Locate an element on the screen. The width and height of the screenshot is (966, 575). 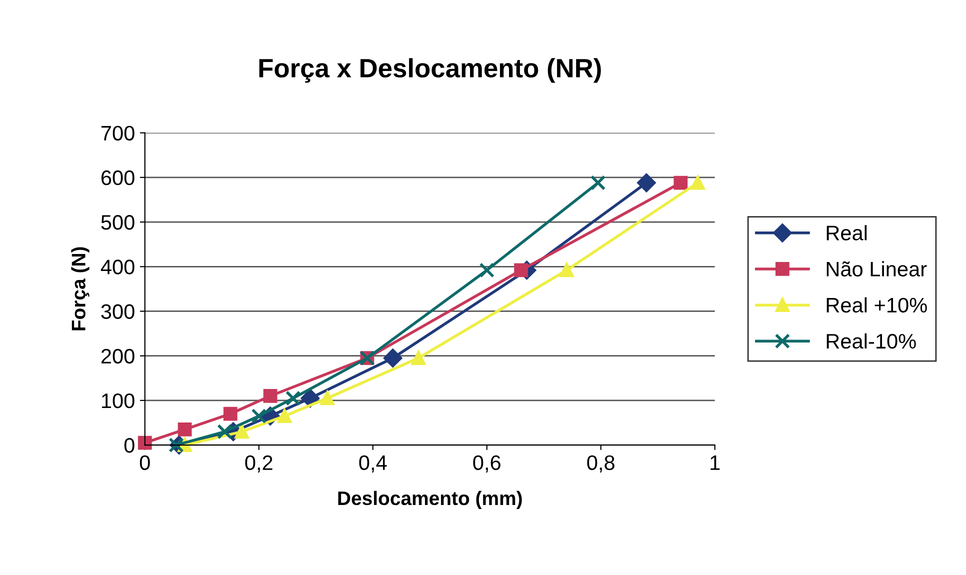
y-tick-label: 500 is located at coordinates (117, 222).